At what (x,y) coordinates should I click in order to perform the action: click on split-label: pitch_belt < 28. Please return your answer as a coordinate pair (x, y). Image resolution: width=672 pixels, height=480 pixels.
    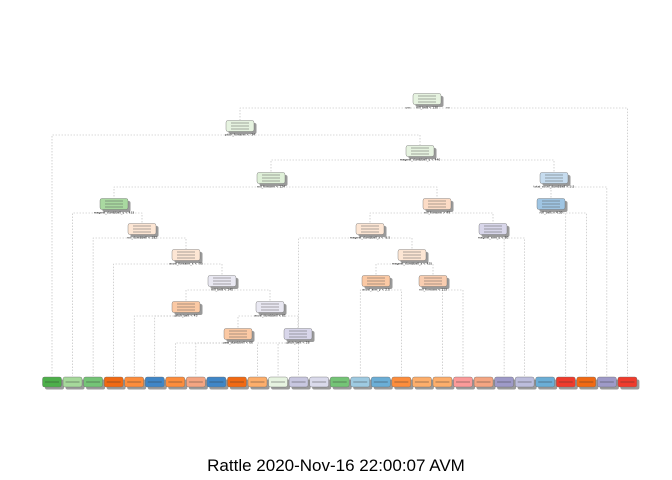
    Looking at the image, I should click on (298, 343).